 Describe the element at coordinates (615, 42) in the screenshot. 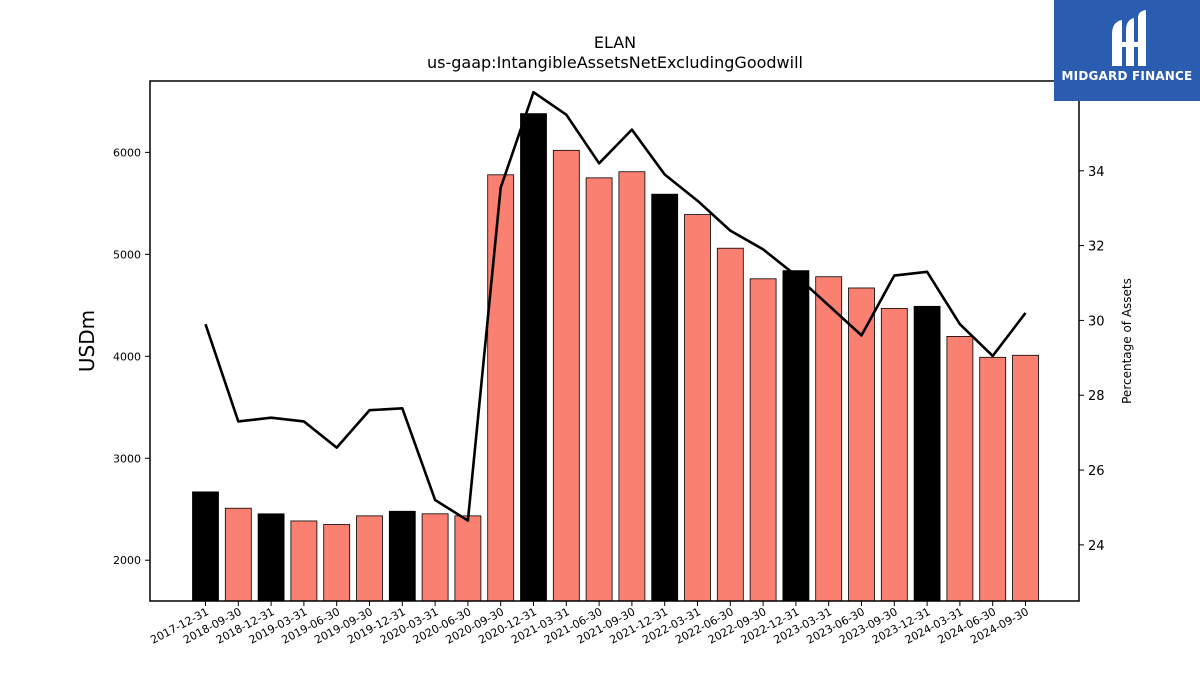

I see `chart-title: ELAN` at that location.